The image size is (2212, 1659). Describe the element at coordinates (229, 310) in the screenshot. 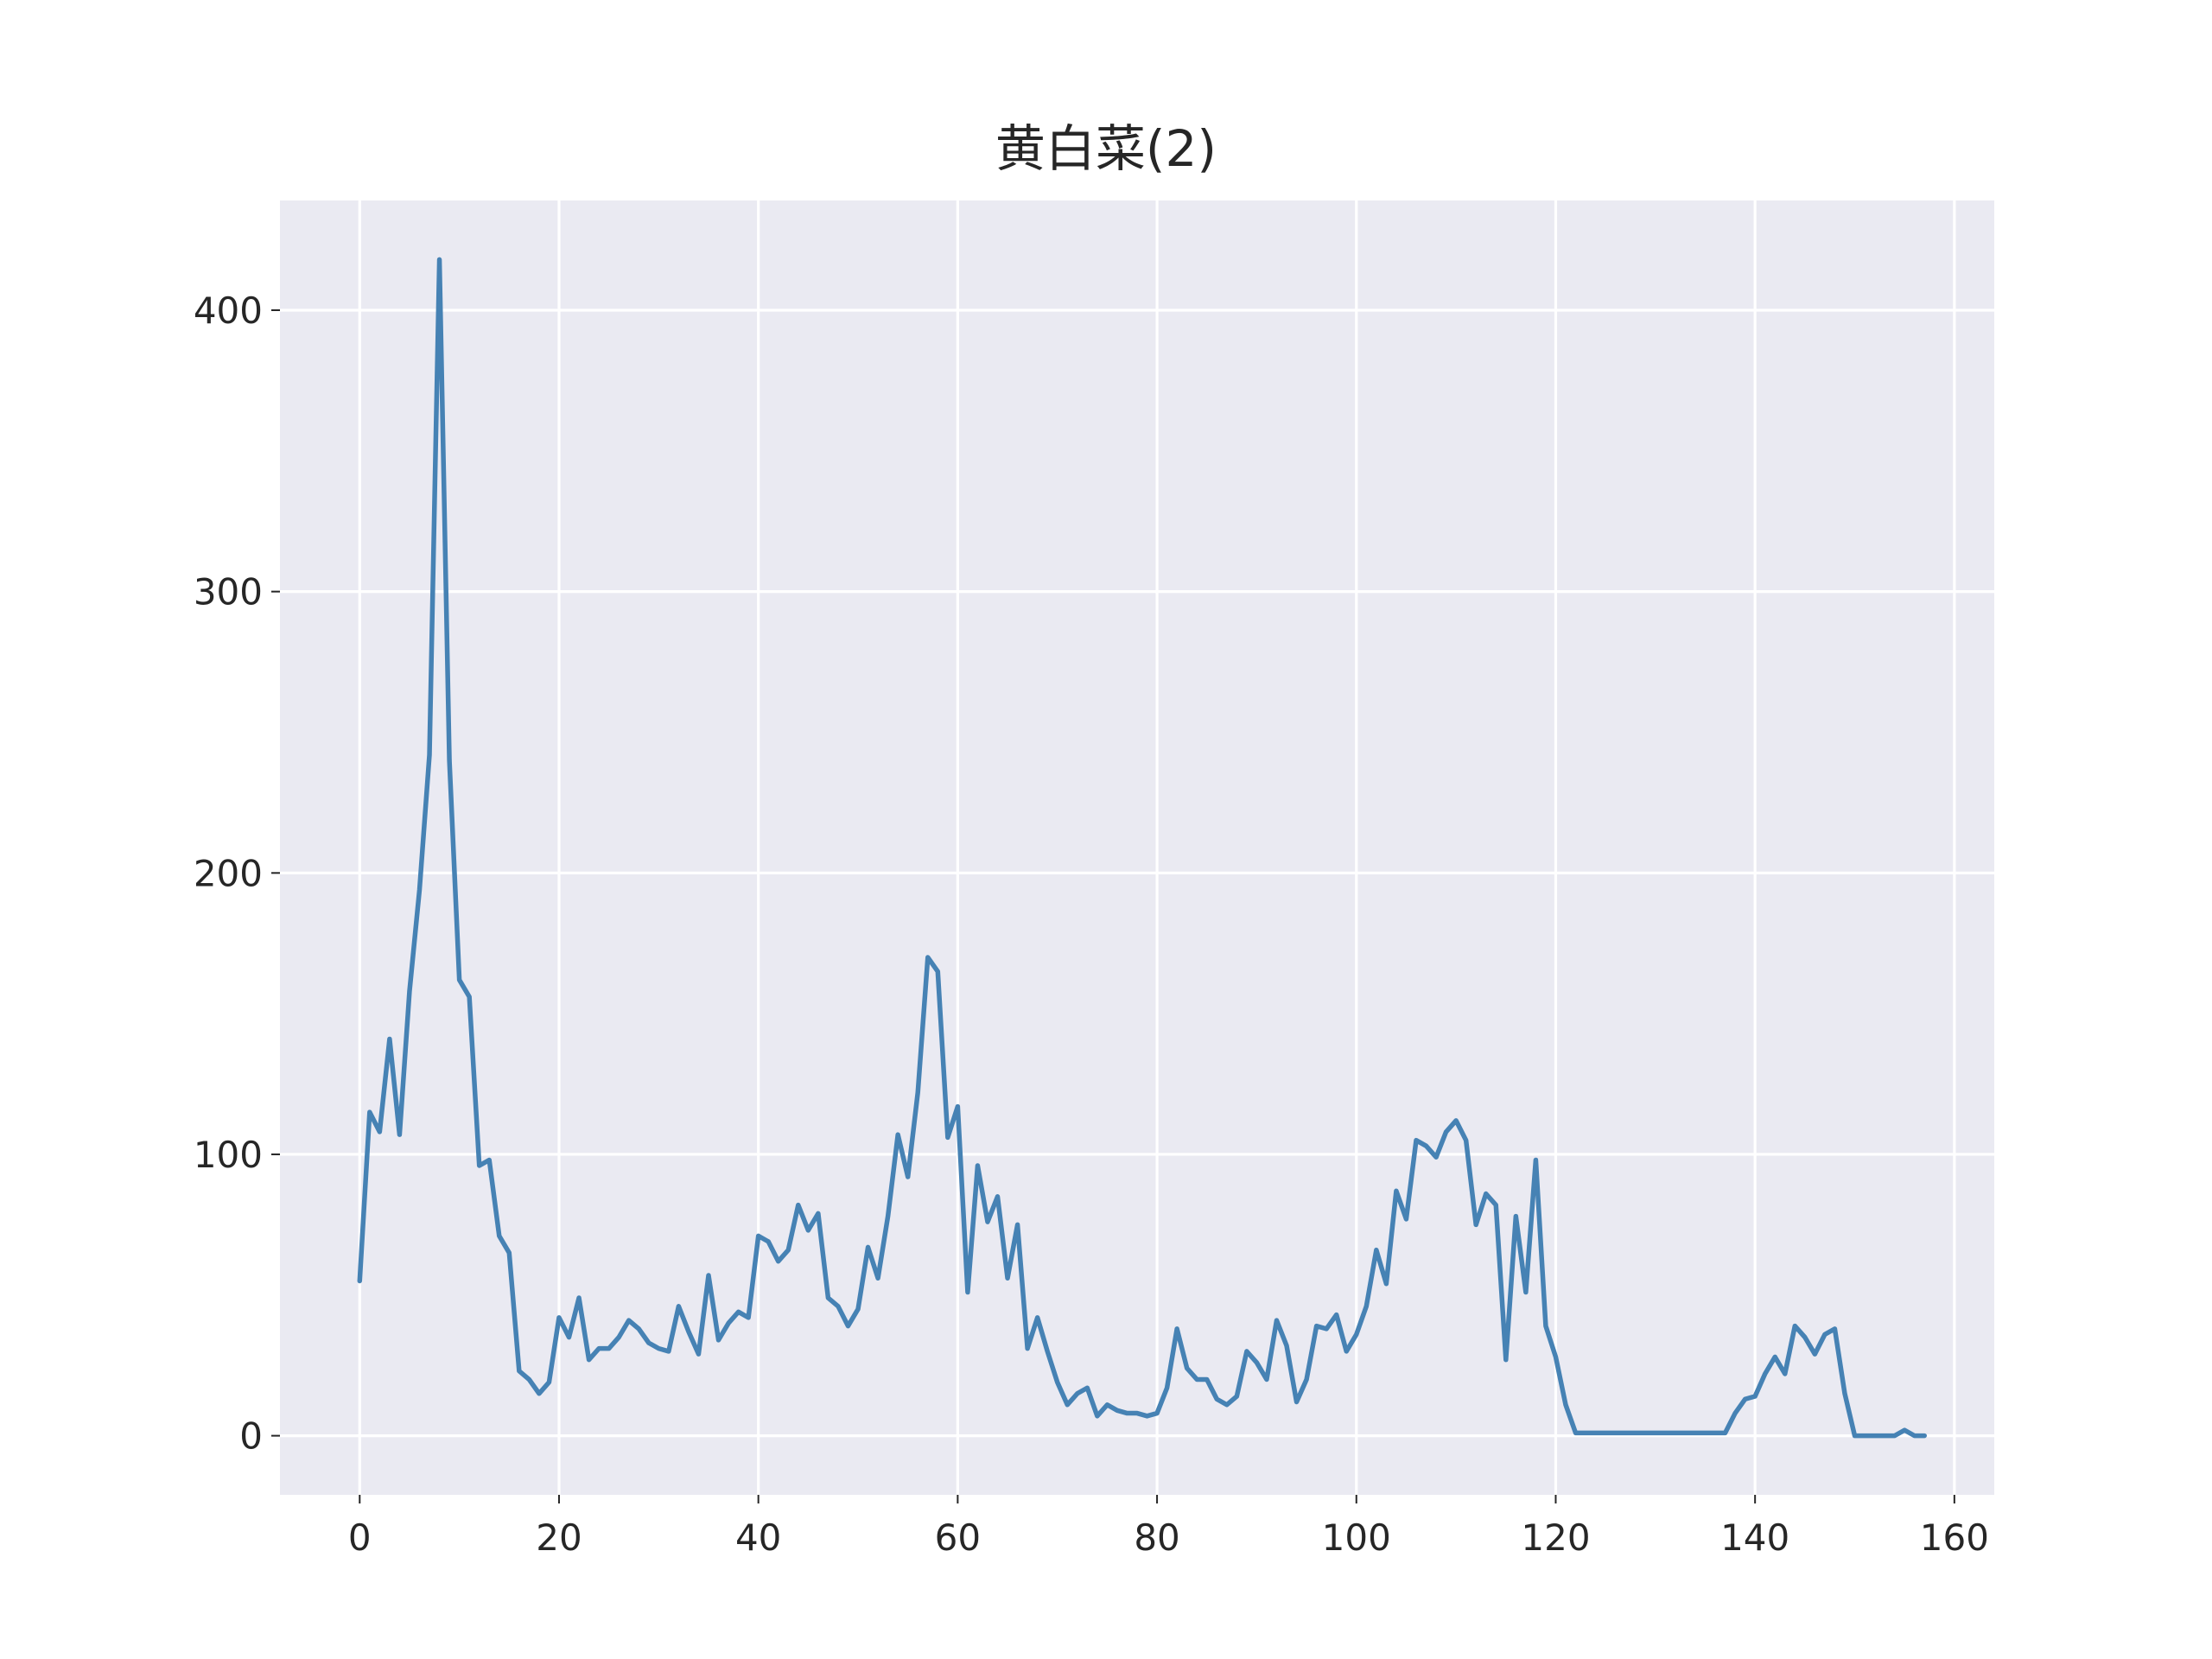

I see `y-tick-label-4: 400` at that location.